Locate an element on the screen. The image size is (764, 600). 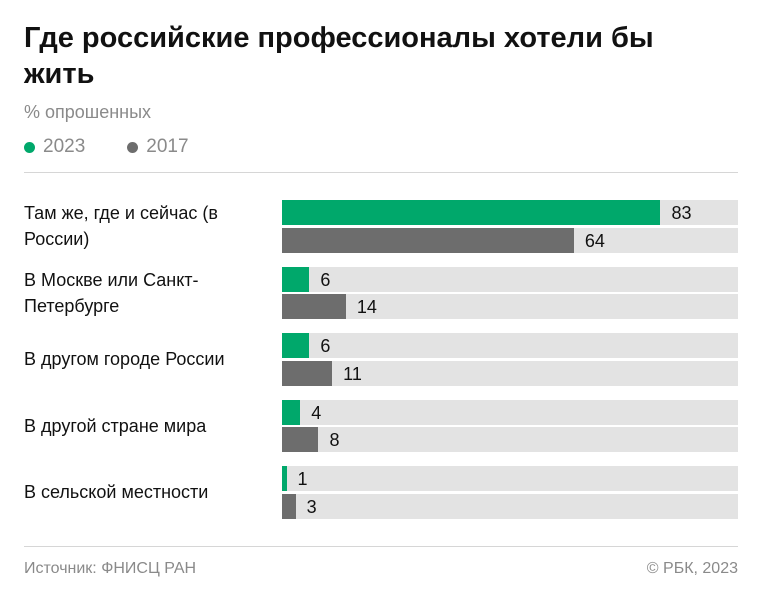
data-label: 14 is located at coordinates (366, 307).